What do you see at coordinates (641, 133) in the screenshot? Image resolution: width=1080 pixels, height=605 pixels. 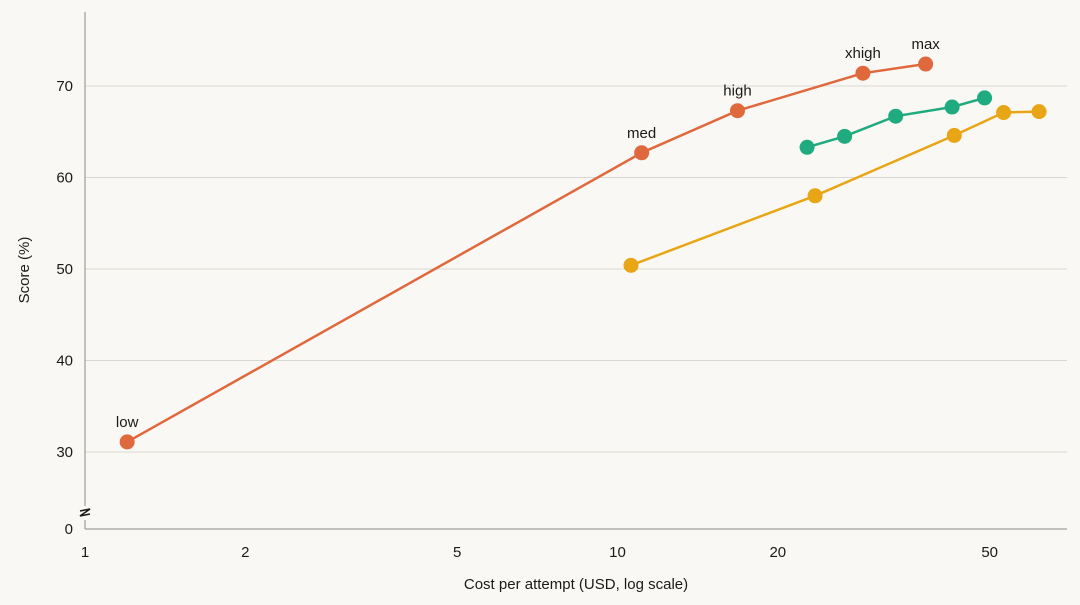 I see `data-point-label: med` at bounding box center [641, 133].